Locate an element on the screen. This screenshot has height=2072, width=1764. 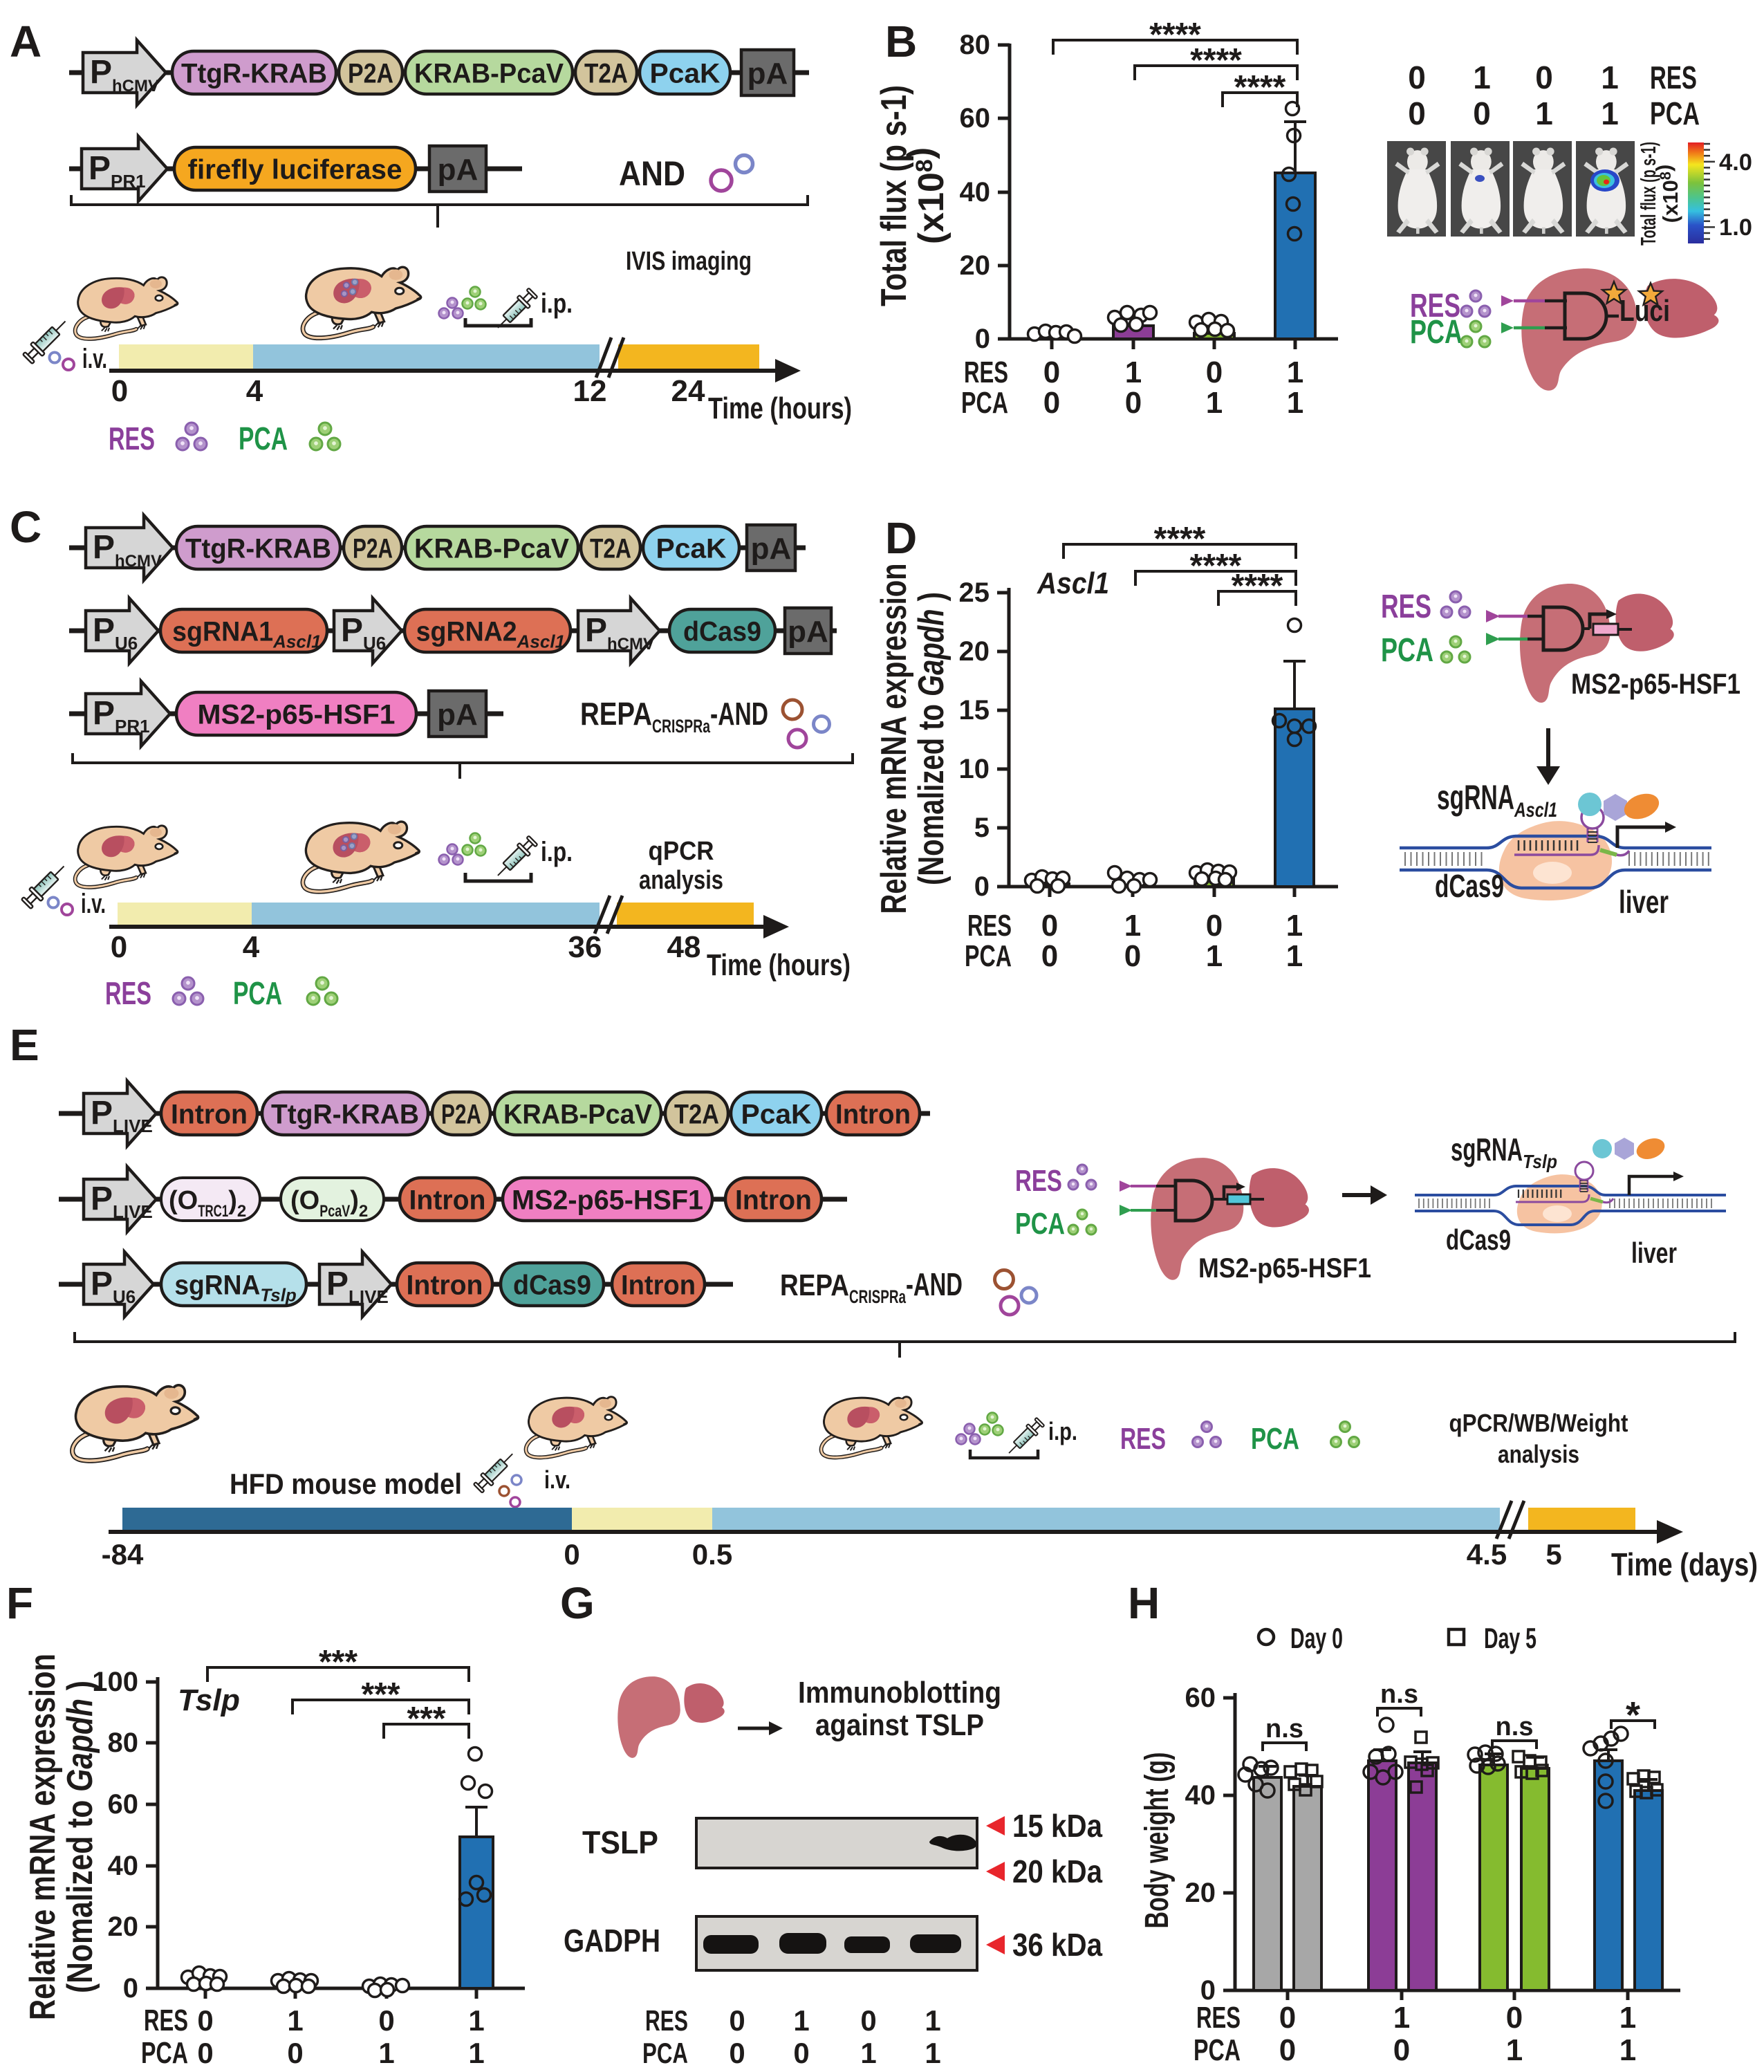
svg-text: TSLP is located at coordinates (620, 1842).